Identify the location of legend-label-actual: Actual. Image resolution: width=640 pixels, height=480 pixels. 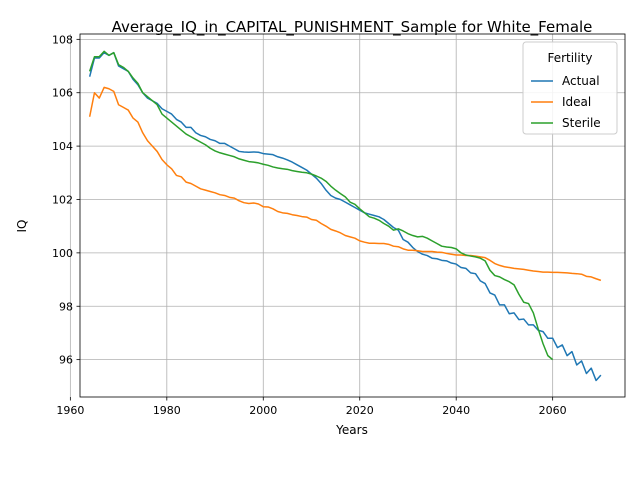
(581, 81).